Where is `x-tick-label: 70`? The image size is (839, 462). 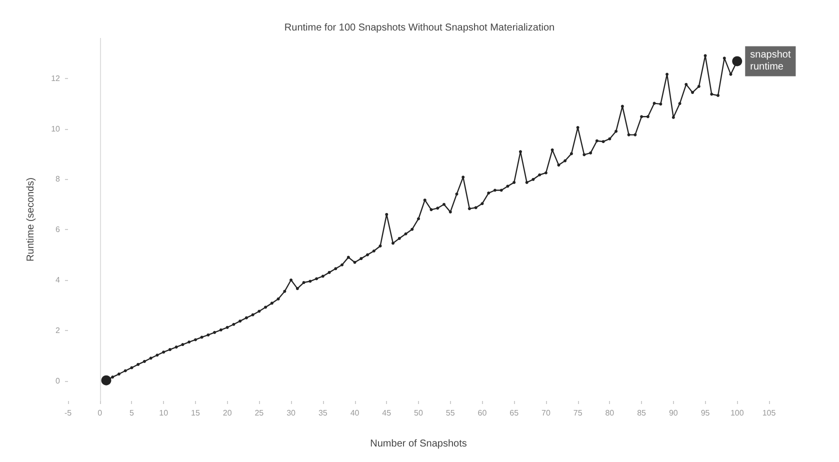
x-tick-label: 70 is located at coordinates (546, 413).